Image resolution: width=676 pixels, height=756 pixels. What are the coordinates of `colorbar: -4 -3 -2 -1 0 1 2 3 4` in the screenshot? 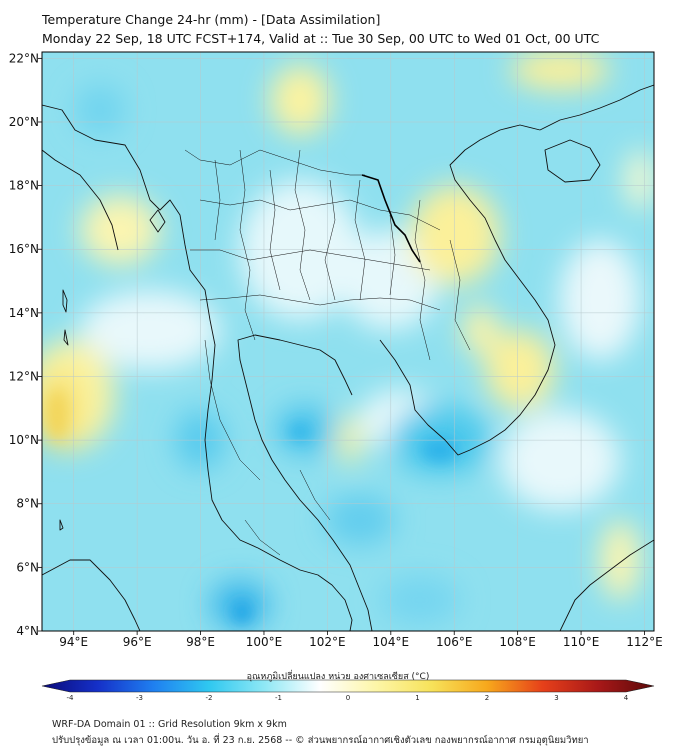 It's located at (348, 690).